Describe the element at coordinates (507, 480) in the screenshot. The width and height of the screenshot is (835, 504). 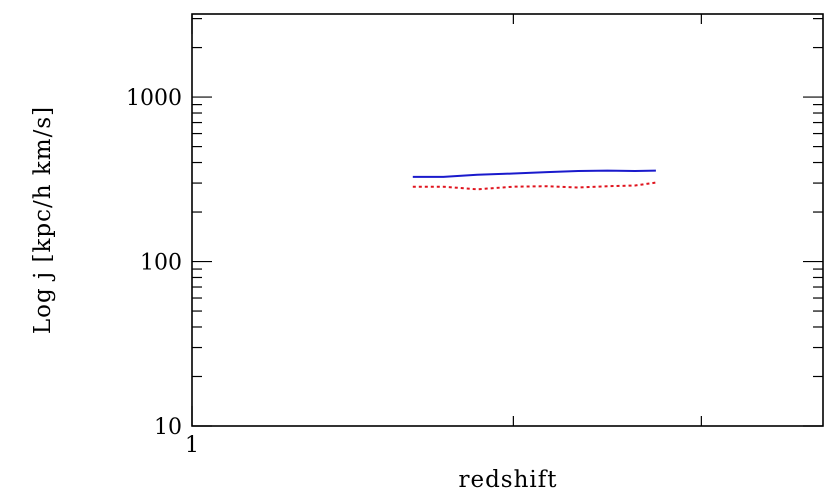
I see `x-axis-label: redshift` at that location.